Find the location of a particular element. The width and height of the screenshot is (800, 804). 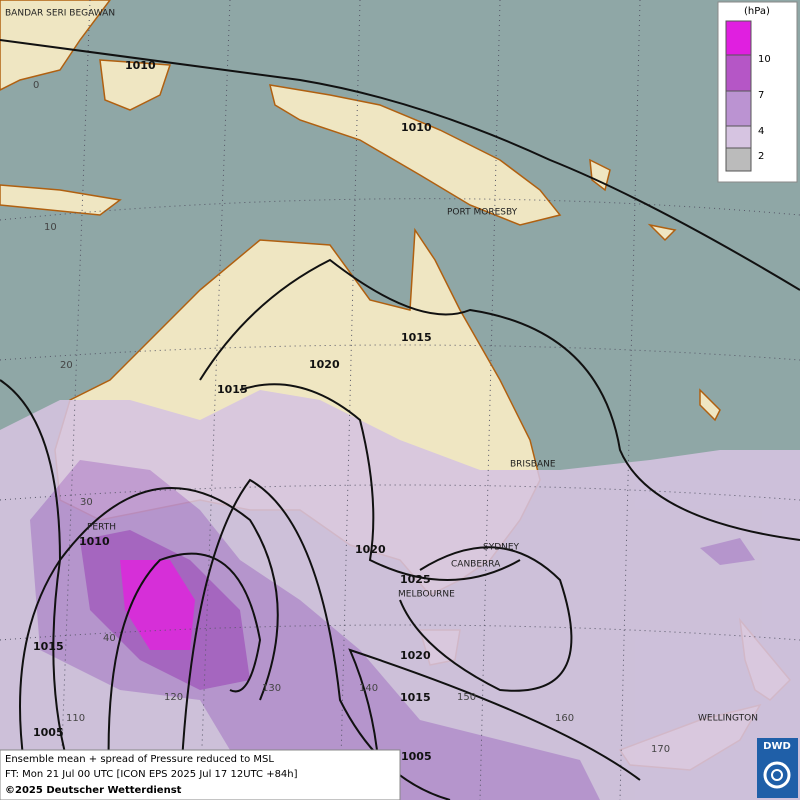

grid-label: 160 is located at coordinates (564, 718).